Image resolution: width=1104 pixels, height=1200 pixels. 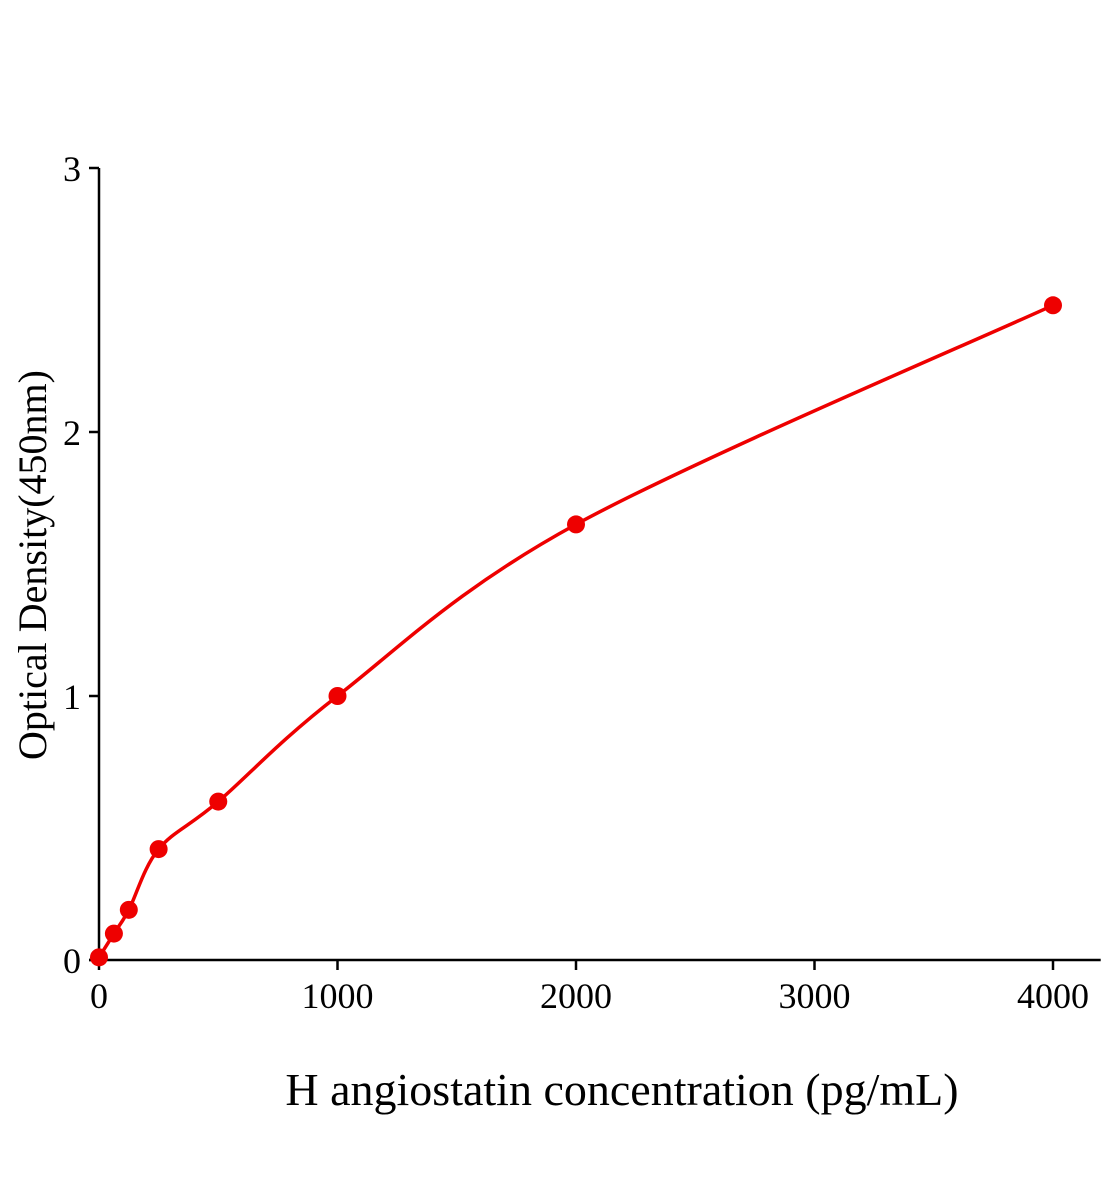 I want to click on x-tick-label: 3000, so click(x=815, y=996).